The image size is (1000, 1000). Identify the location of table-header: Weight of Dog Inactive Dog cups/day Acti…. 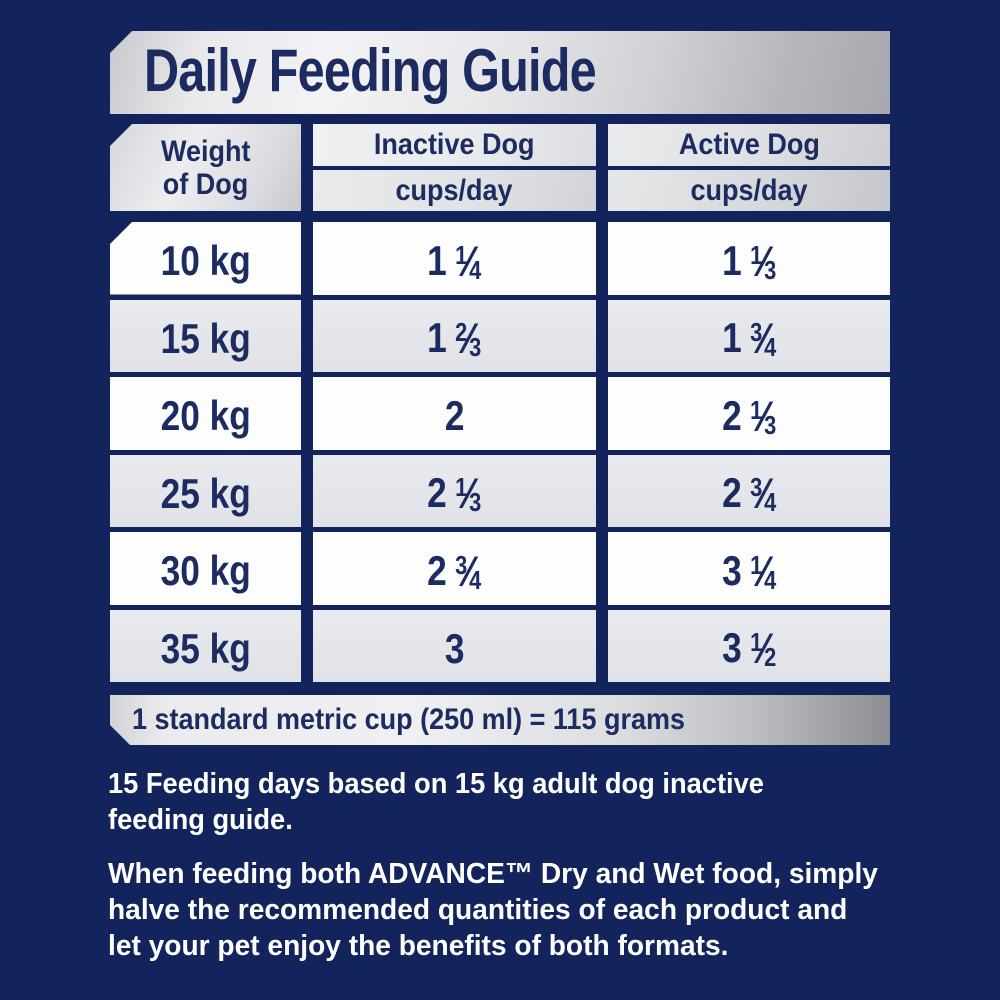
(500, 167).